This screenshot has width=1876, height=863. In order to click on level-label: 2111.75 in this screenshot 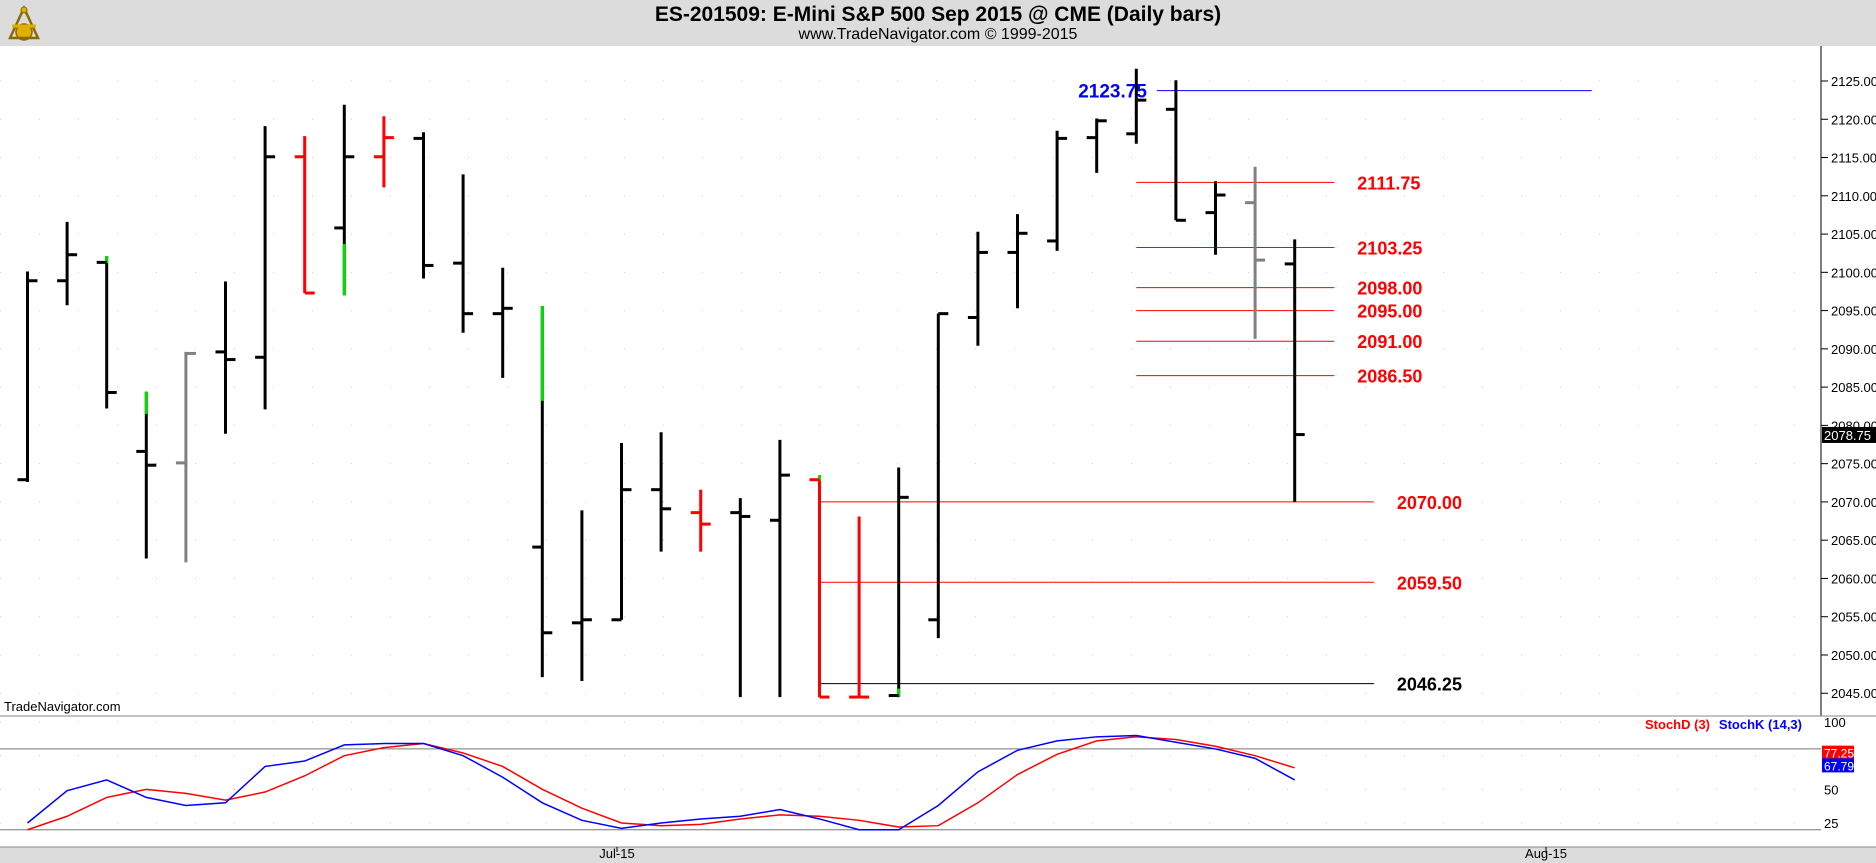, I will do `click(1388, 183)`.